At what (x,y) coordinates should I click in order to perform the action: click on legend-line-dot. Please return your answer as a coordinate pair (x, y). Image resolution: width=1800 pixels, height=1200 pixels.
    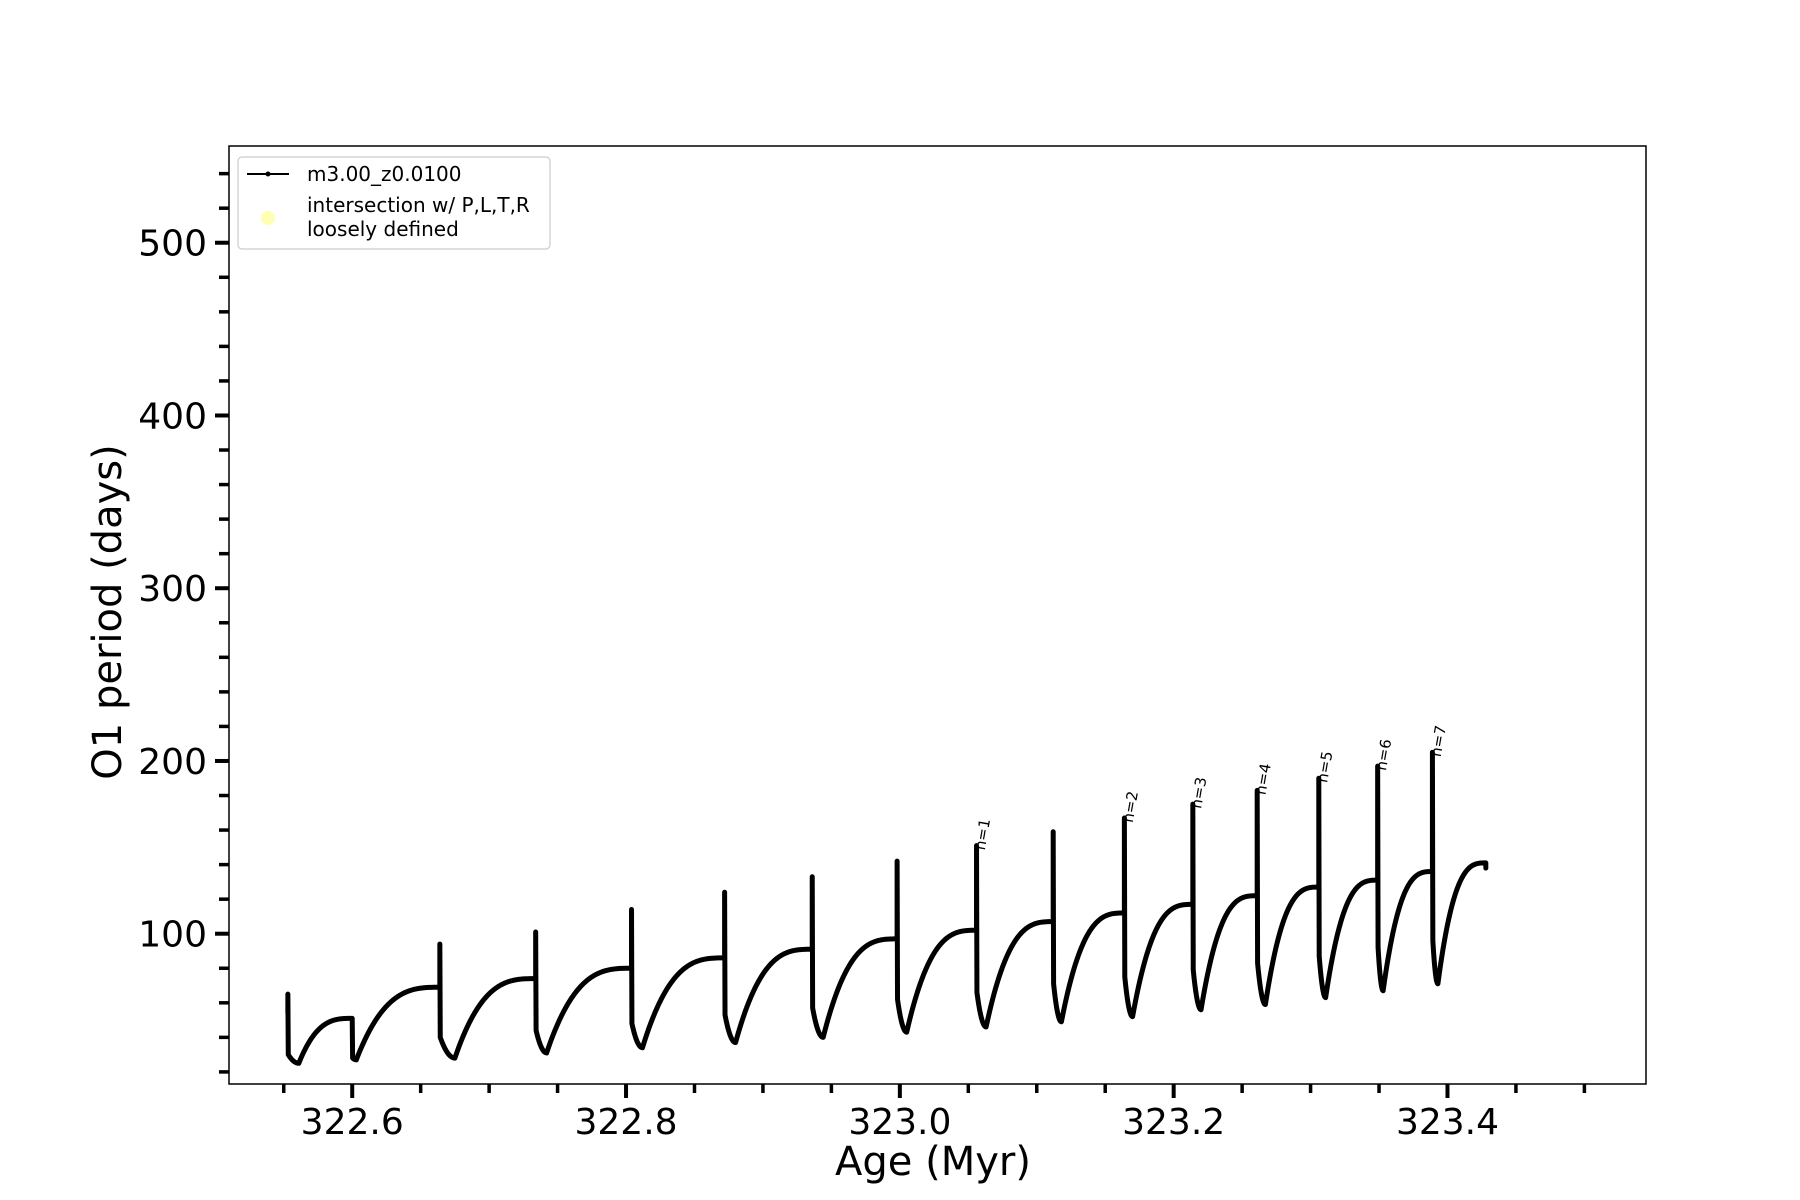
    Looking at the image, I should click on (268, 174).